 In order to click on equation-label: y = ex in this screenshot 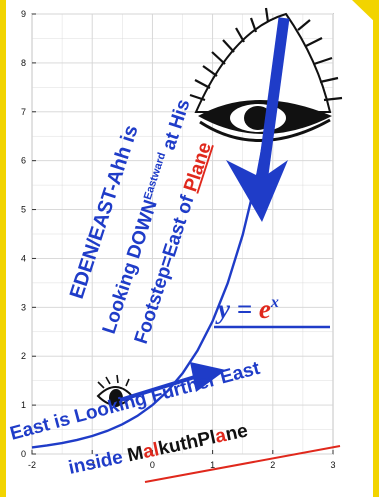, I will do `click(272, 311)`.